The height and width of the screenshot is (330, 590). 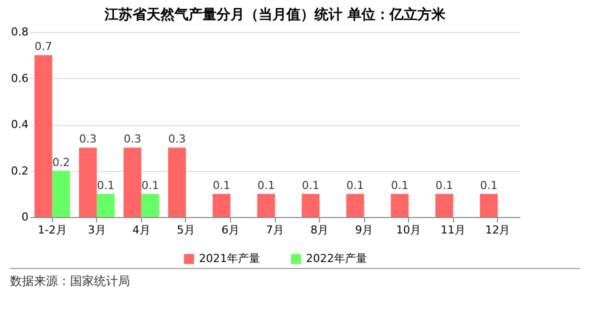 I want to click on source-note: 数据来源：国家统计局, so click(x=295, y=279).